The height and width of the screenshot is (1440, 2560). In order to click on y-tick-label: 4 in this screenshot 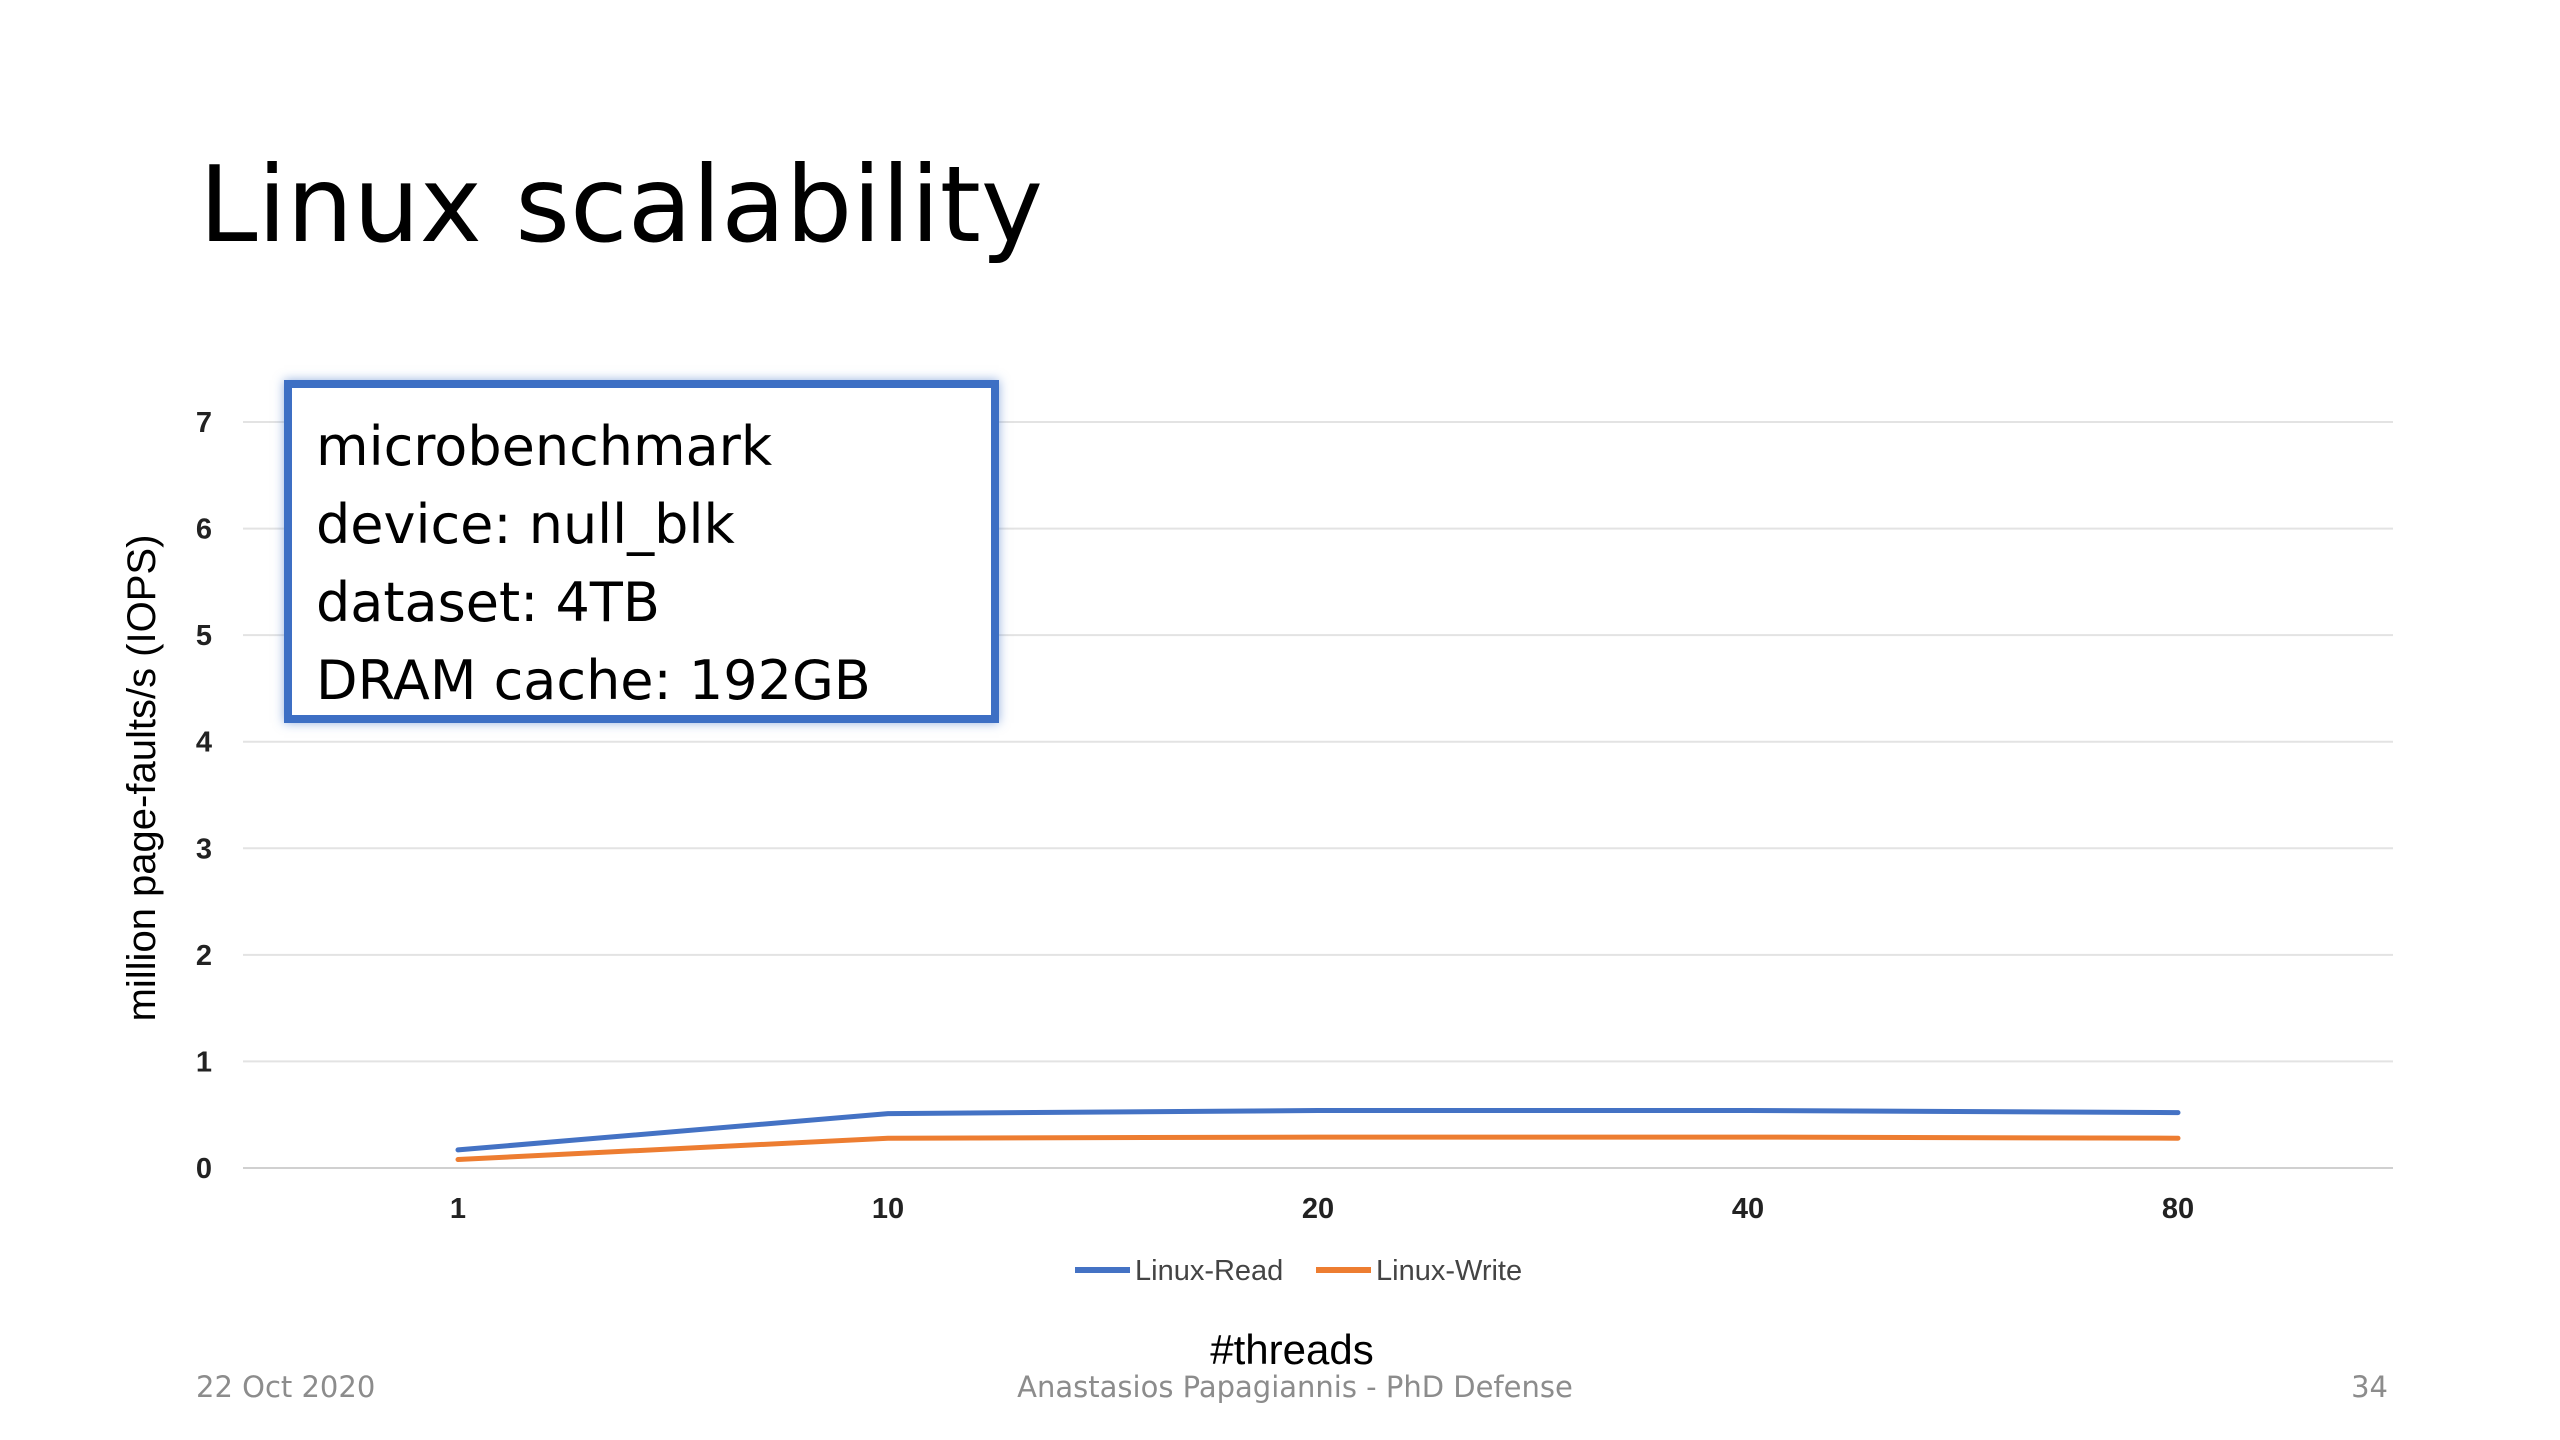, I will do `click(204, 743)`.